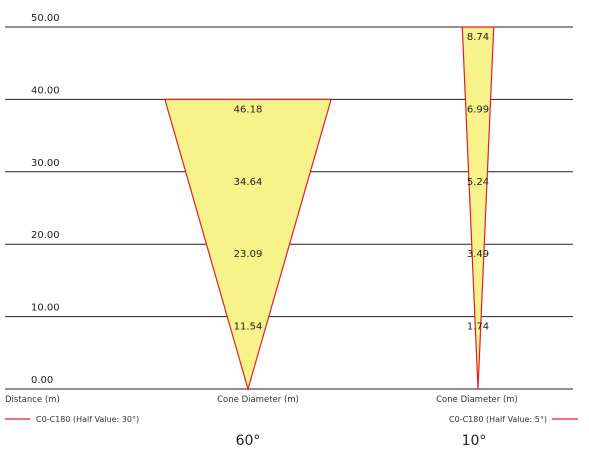  I want to click on legend-10: C0-C180 (Half Value: 5°), so click(498, 419).